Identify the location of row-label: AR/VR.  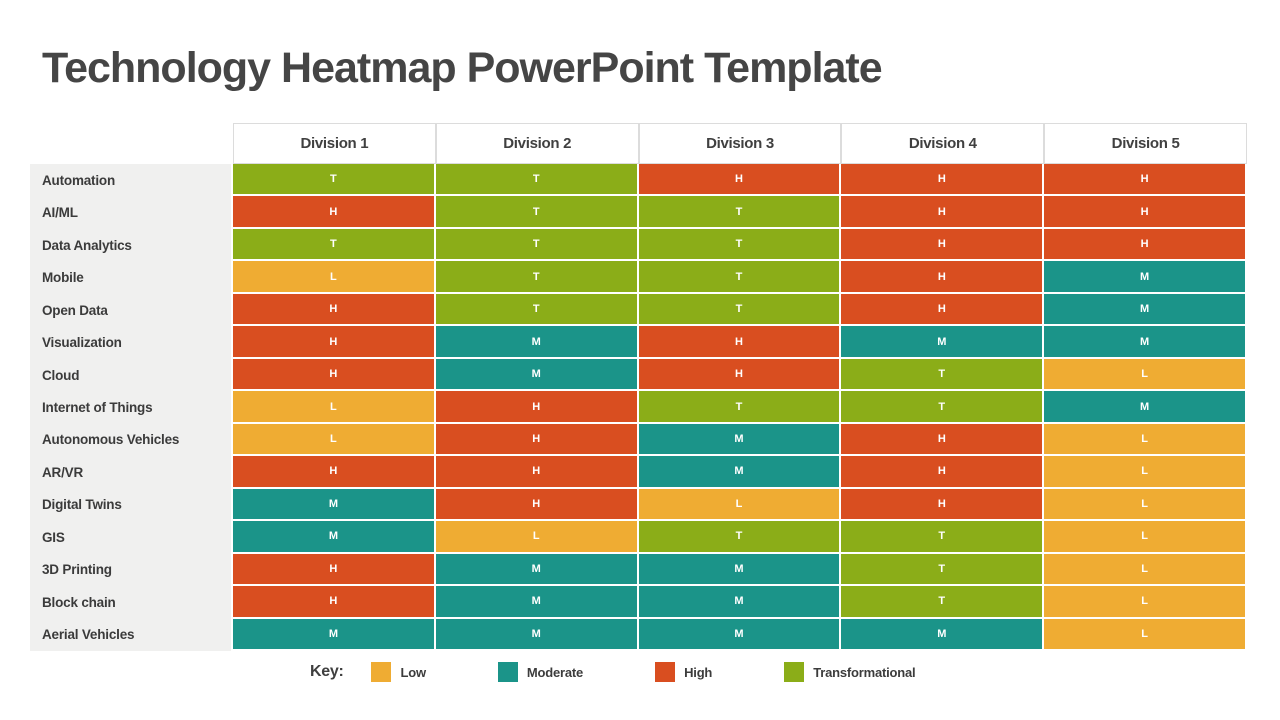
(131, 472).